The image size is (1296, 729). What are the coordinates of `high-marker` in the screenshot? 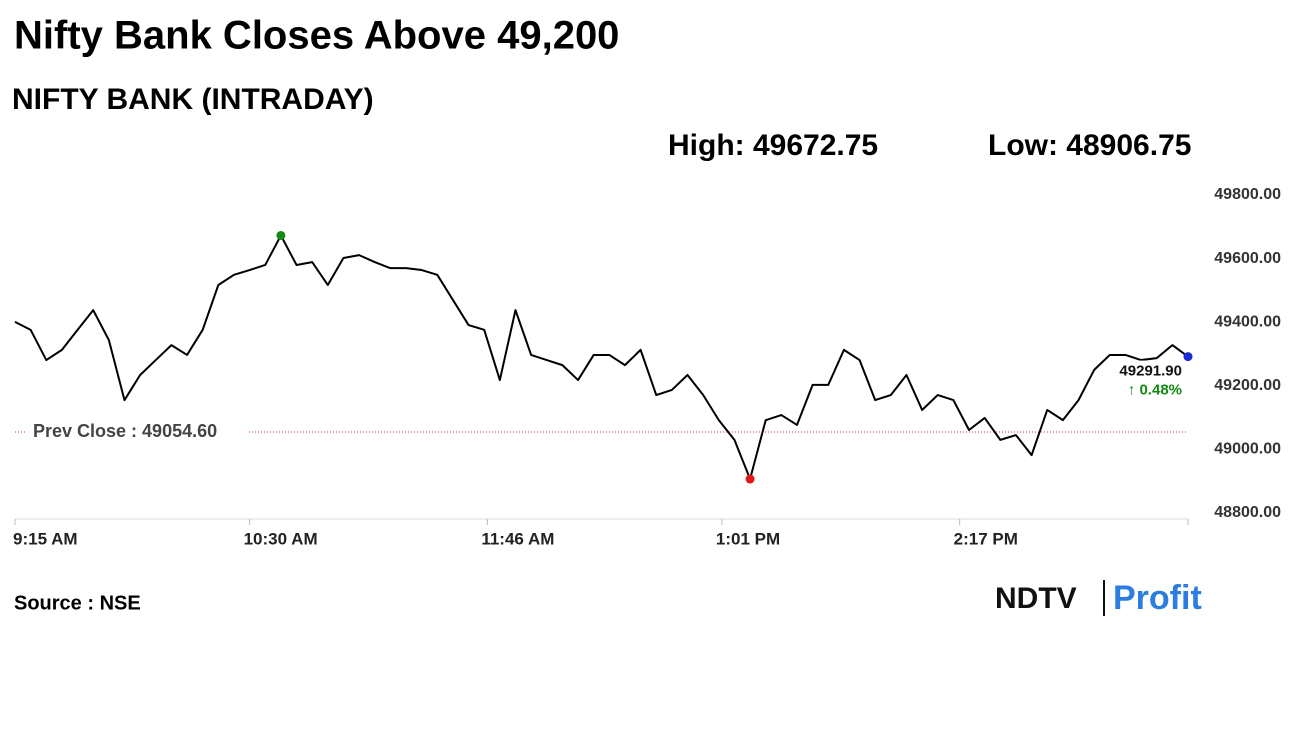 It's located at (281, 235).